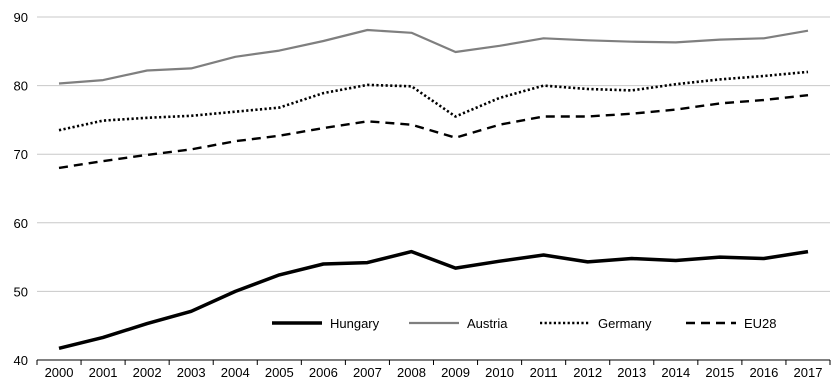 The image size is (836, 382). Describe the element at coordinates (433, 101) in the screenshot. I see `series-line-germany` at that location.